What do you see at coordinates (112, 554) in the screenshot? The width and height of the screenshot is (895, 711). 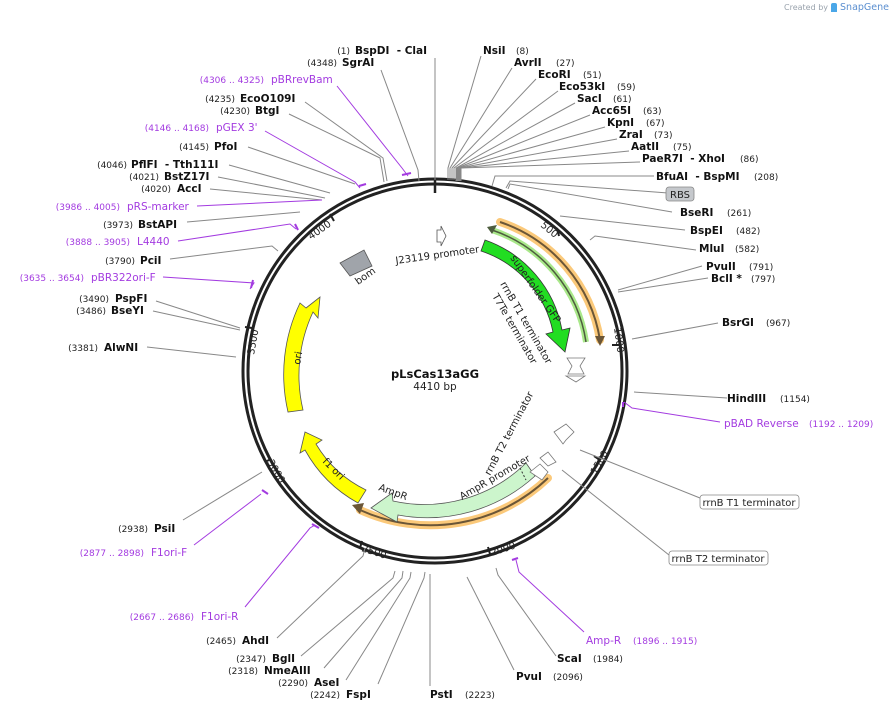 I see `svg-text: (2877 .. 2898)` at bounding box center [112, 554].